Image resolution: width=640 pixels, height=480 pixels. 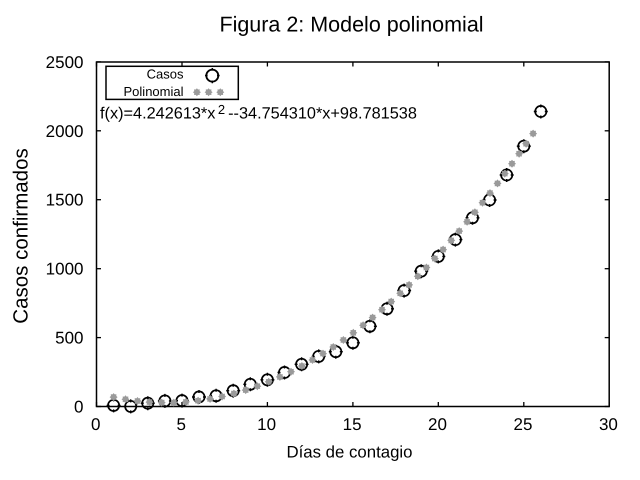 I want to click on svg-text: 500, so click(x=69, y=338).